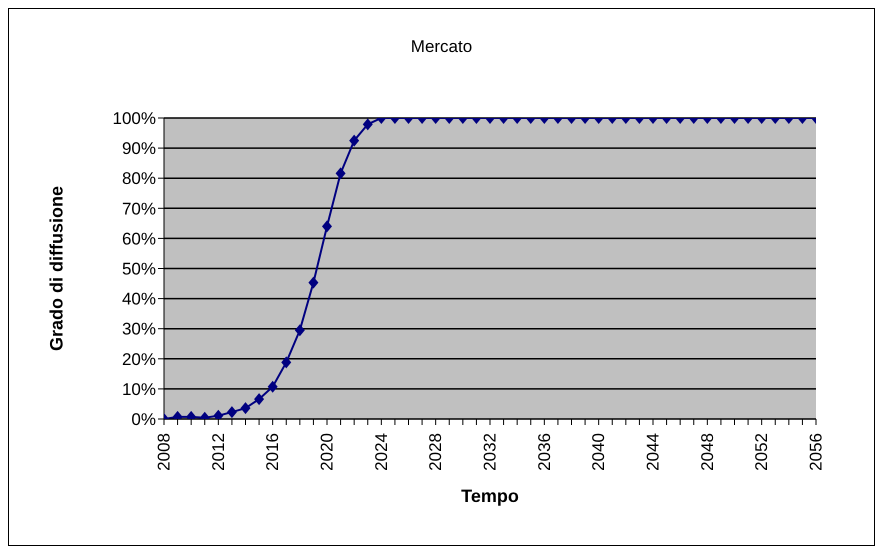 This screenshot has height=554, width=883. What do you see at coordinates (134, 118) in the screenshot?
I see `y-tick-label: 100%` at bounding box center [134, 118].